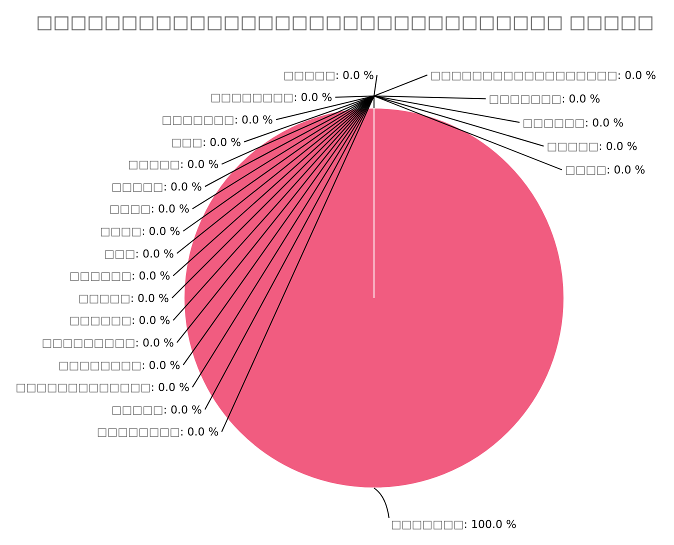  Describe the element at coordinates (524, 75) in the screenshot. I see `category-label: □□□□□□□□□□□□□□□□□□` at that location.